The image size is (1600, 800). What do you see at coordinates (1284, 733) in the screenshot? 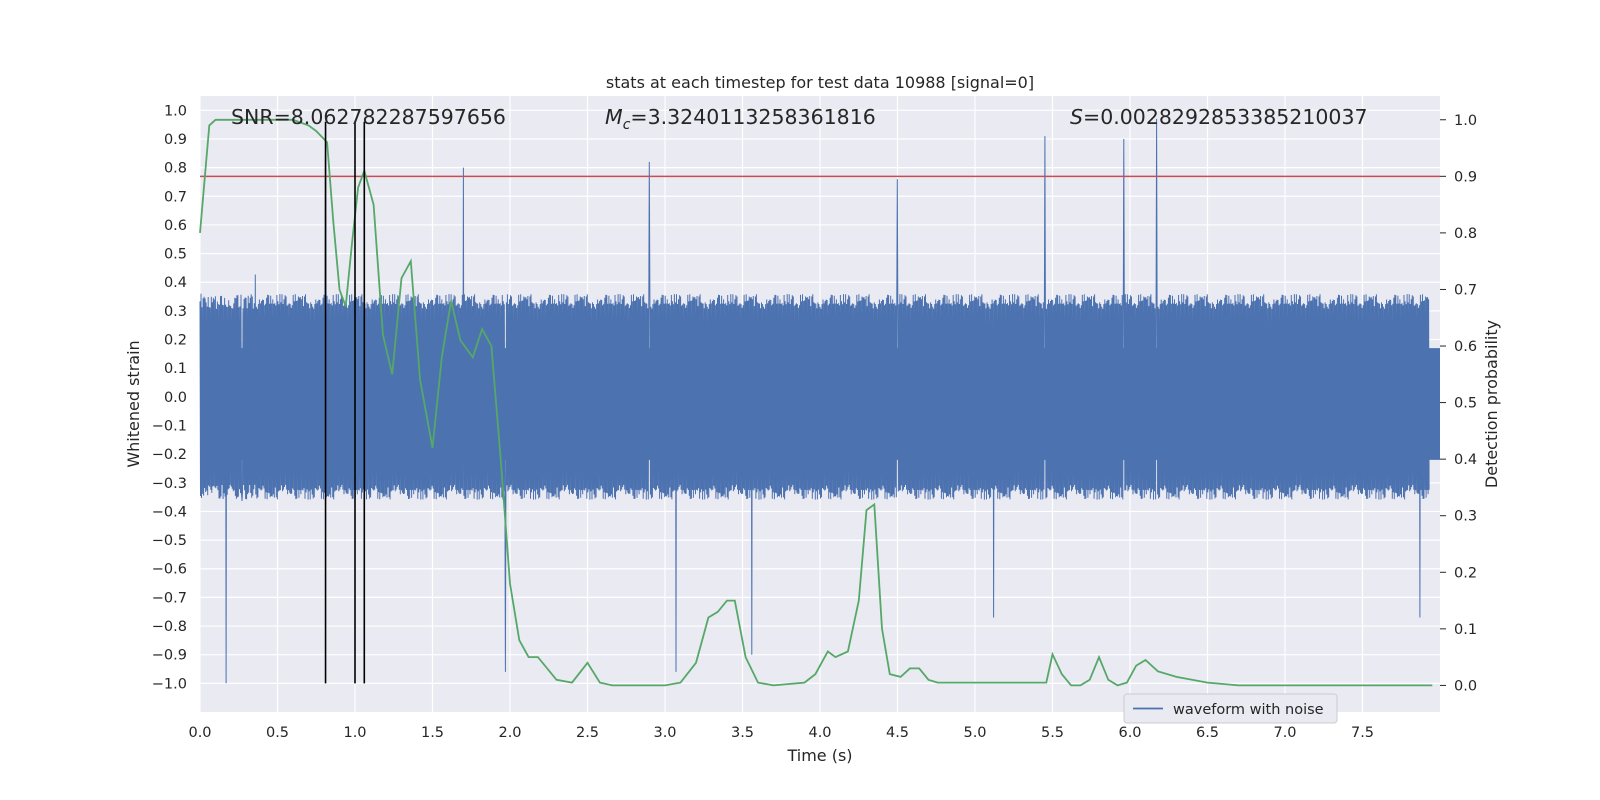
I see `x-tick-label: 7.0` at bounding box center [1284, 733].